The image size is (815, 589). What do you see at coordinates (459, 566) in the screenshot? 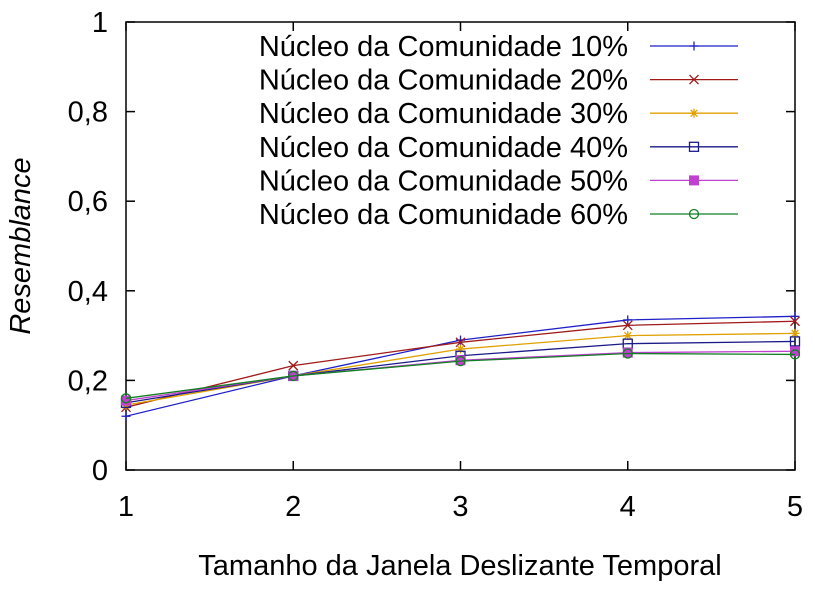
I see `x-axis-title: Tamanho da Janela Deslizante Temporal` at bounding box center [459, 566].